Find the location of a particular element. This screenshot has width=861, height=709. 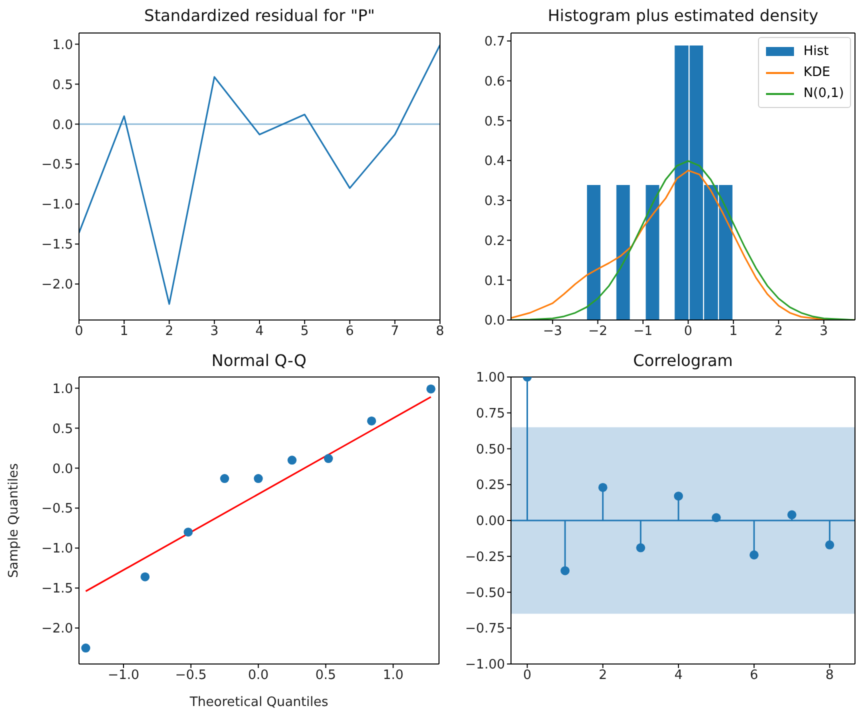

x-tick-label: 0.5 is located at coordinates (325, 676).